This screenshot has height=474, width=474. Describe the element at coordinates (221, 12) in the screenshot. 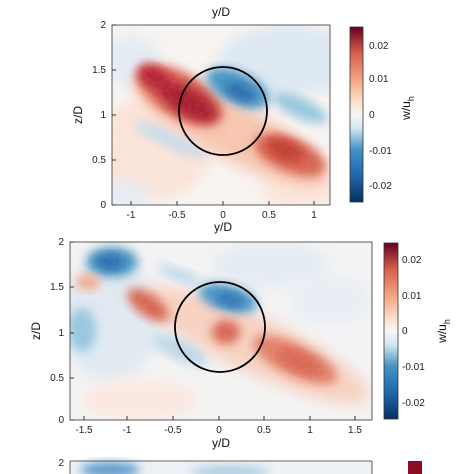

I see `top-xlabel: y/D` at that location.